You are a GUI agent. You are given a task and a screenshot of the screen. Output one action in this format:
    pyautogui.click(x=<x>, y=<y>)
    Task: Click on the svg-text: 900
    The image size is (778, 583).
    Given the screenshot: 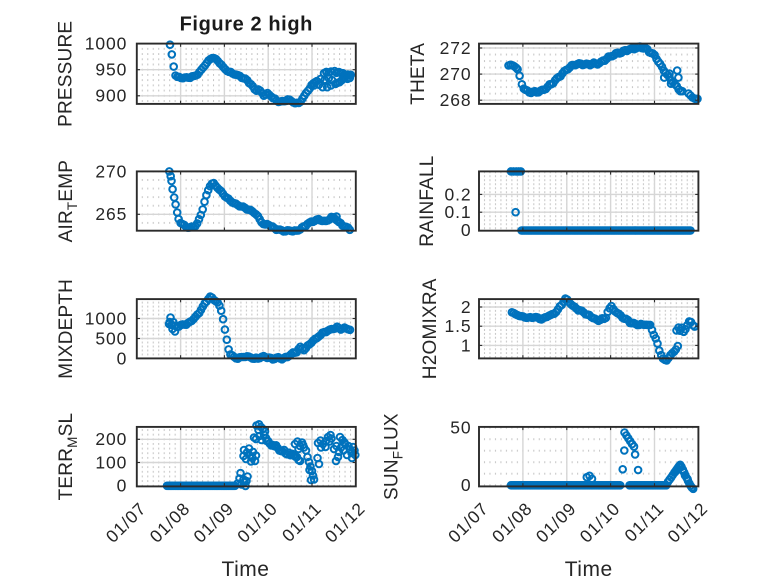 What is the action you would take?
    pyautogui.click(x=111, y=96)
    